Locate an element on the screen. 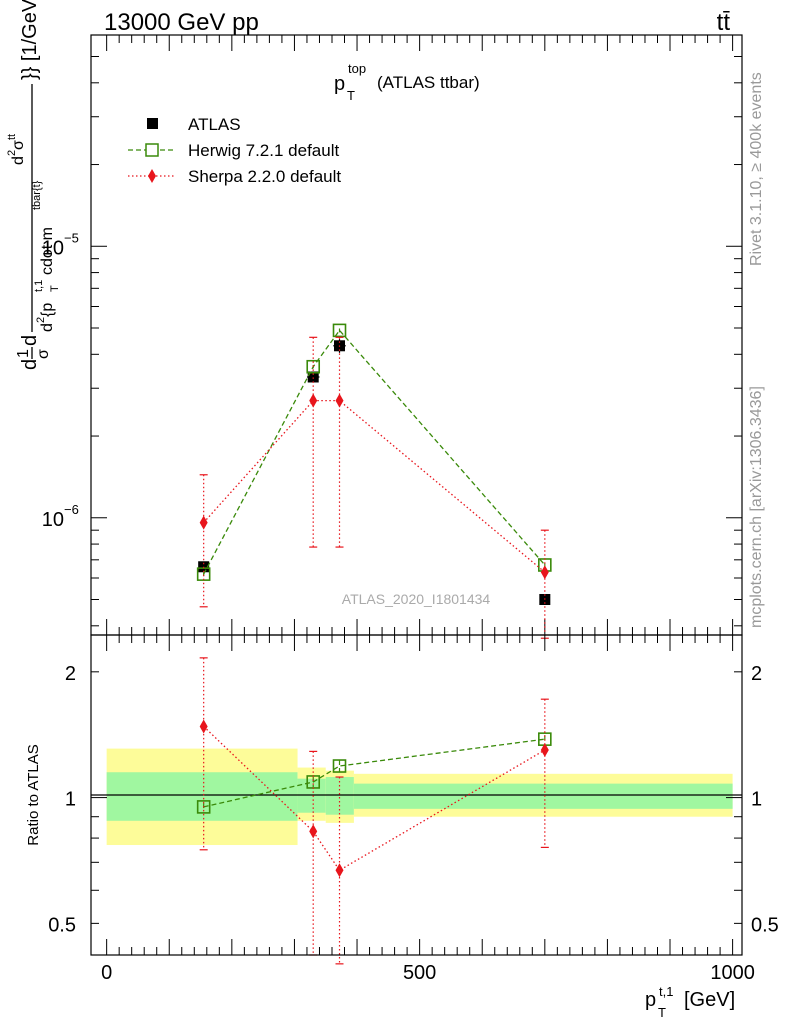 This screenshot has height=1024, width=786. ylabel-num-sigma-sup: tt is located at coordinates (12, 137).